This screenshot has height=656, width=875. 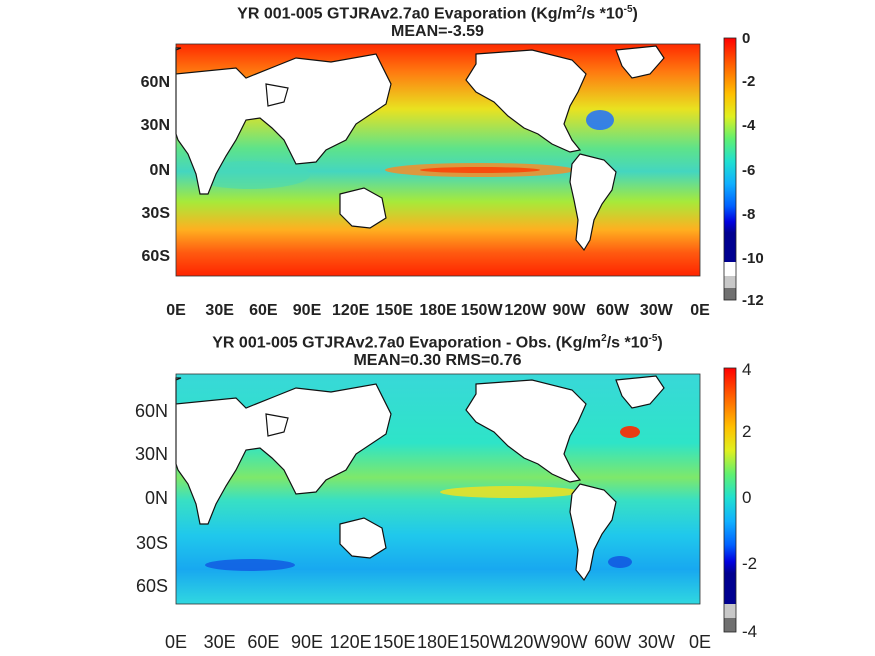 What do you see at coordinates (746, 38) in the screenshot?
I see `top-cb-0: 0` at bounding box center [746, 38].